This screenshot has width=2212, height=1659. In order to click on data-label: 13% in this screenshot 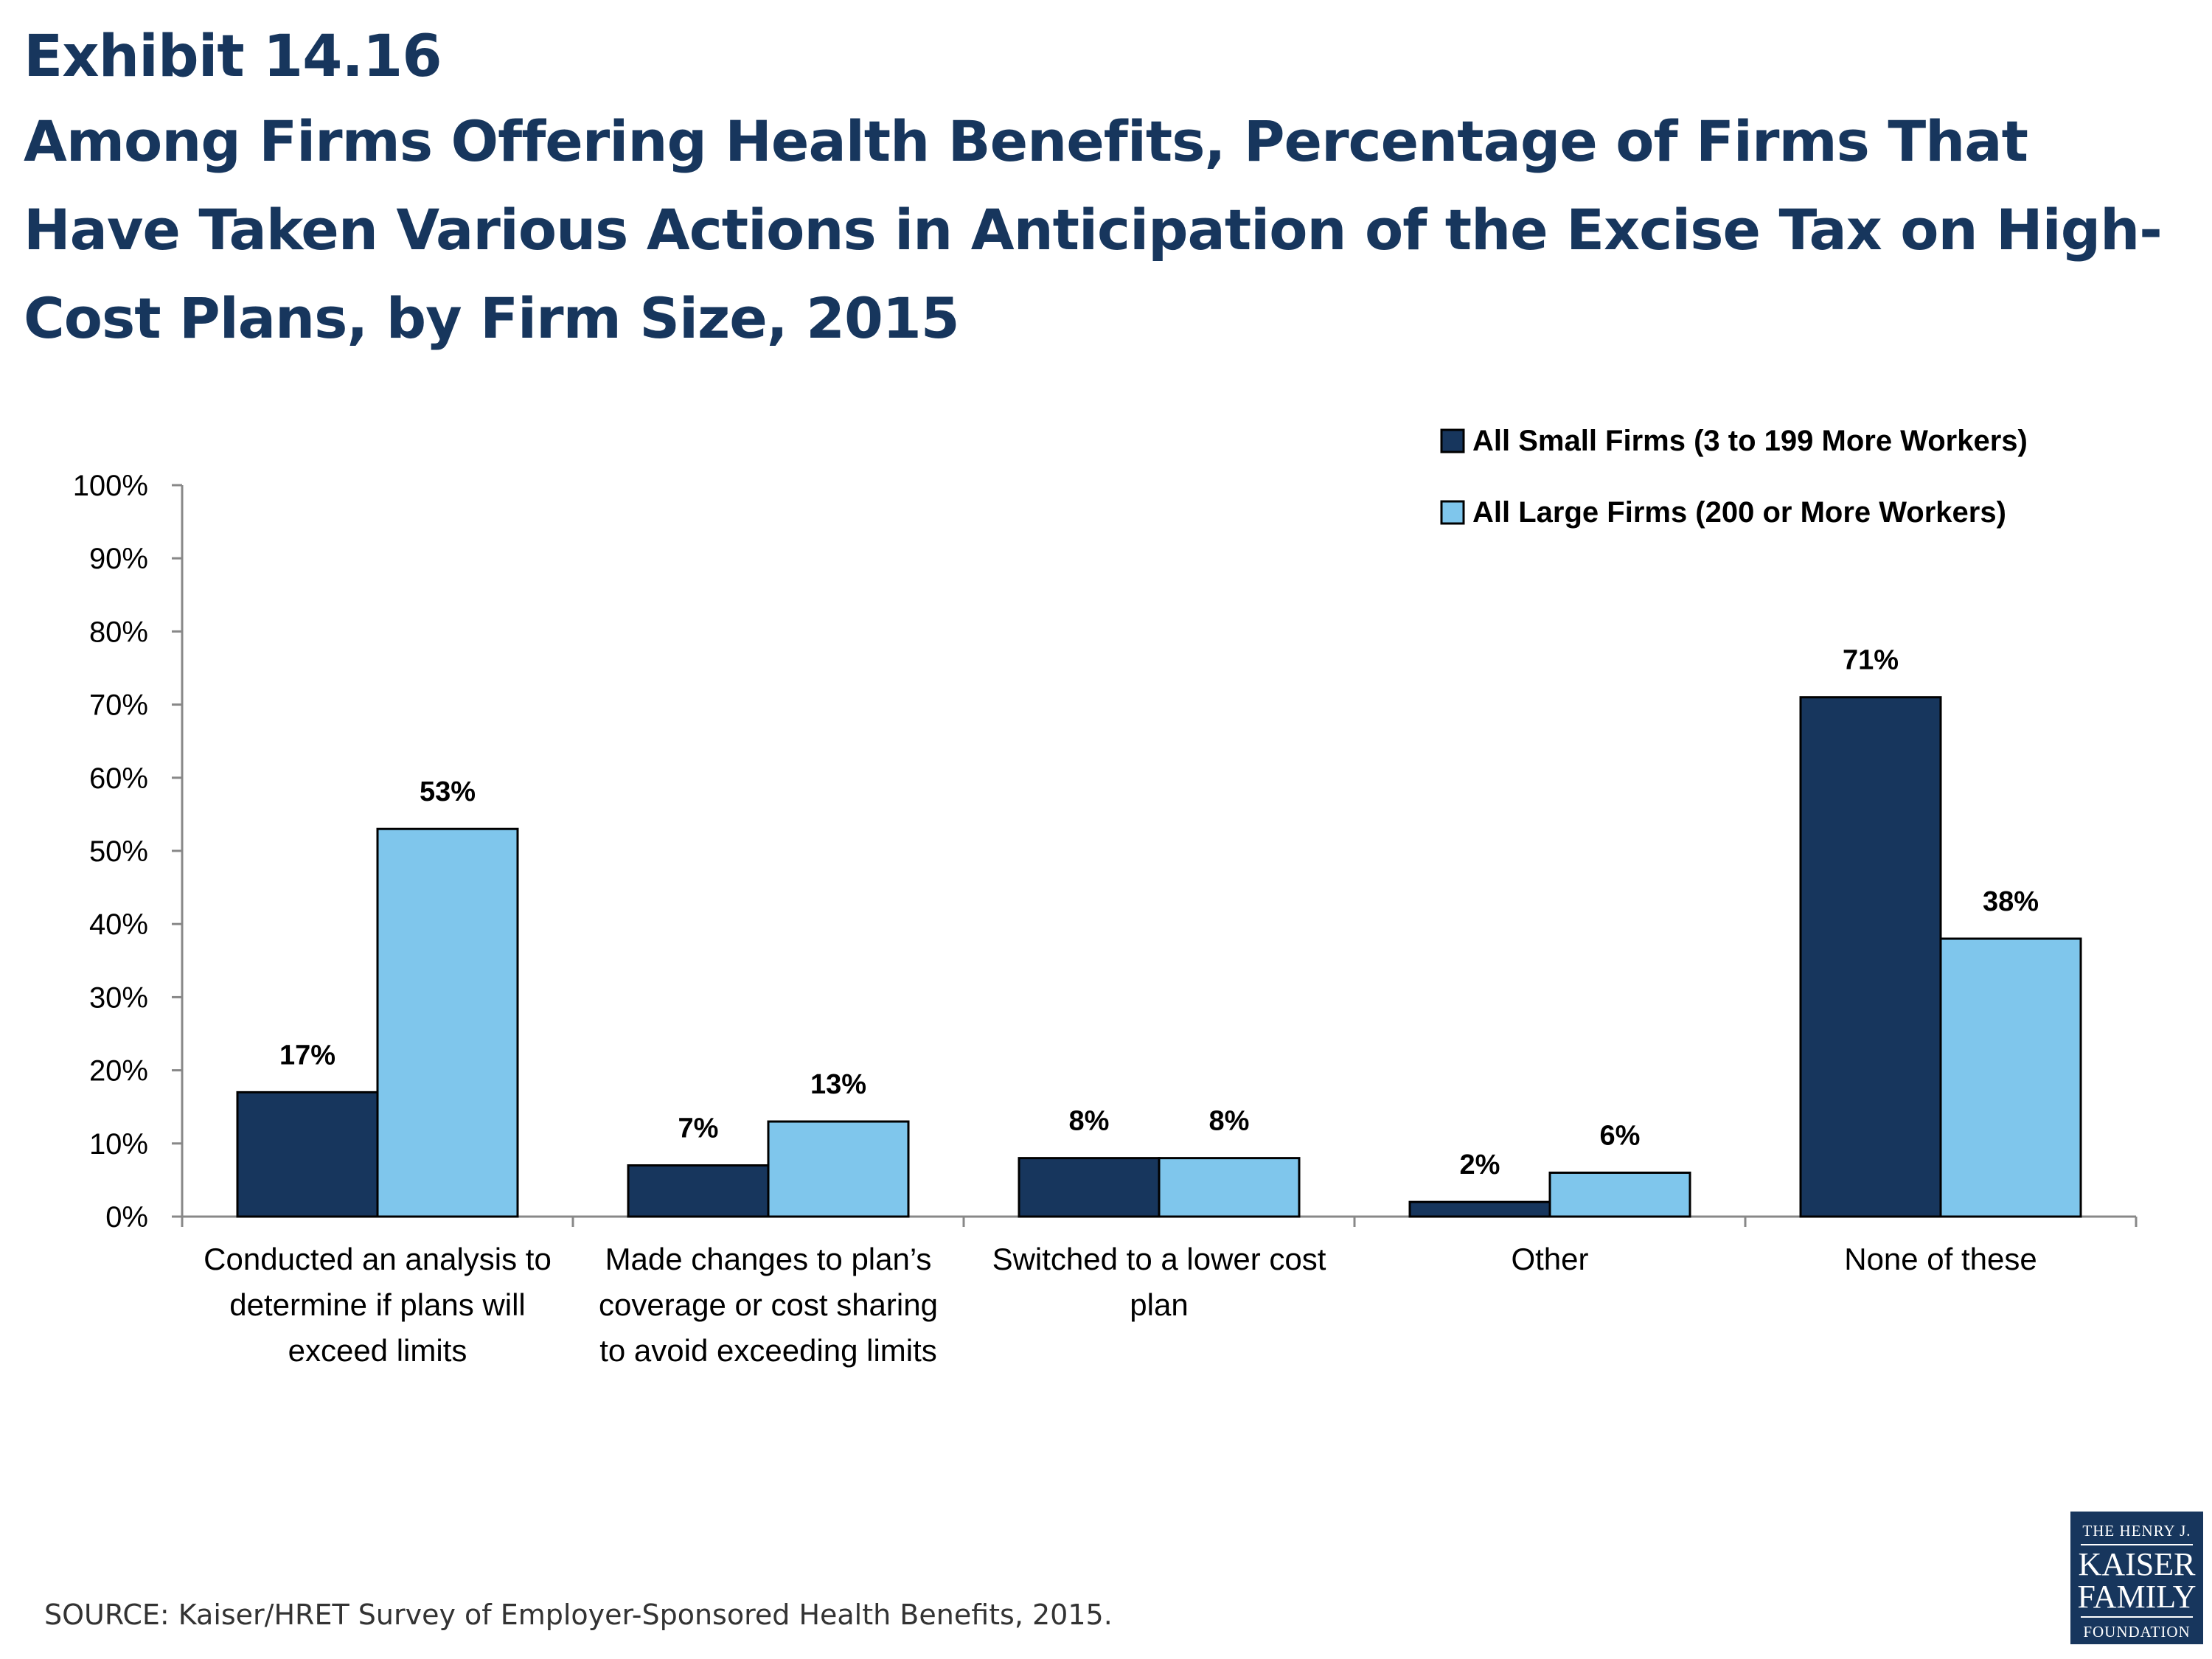, I will do `click(838, 1084)`.